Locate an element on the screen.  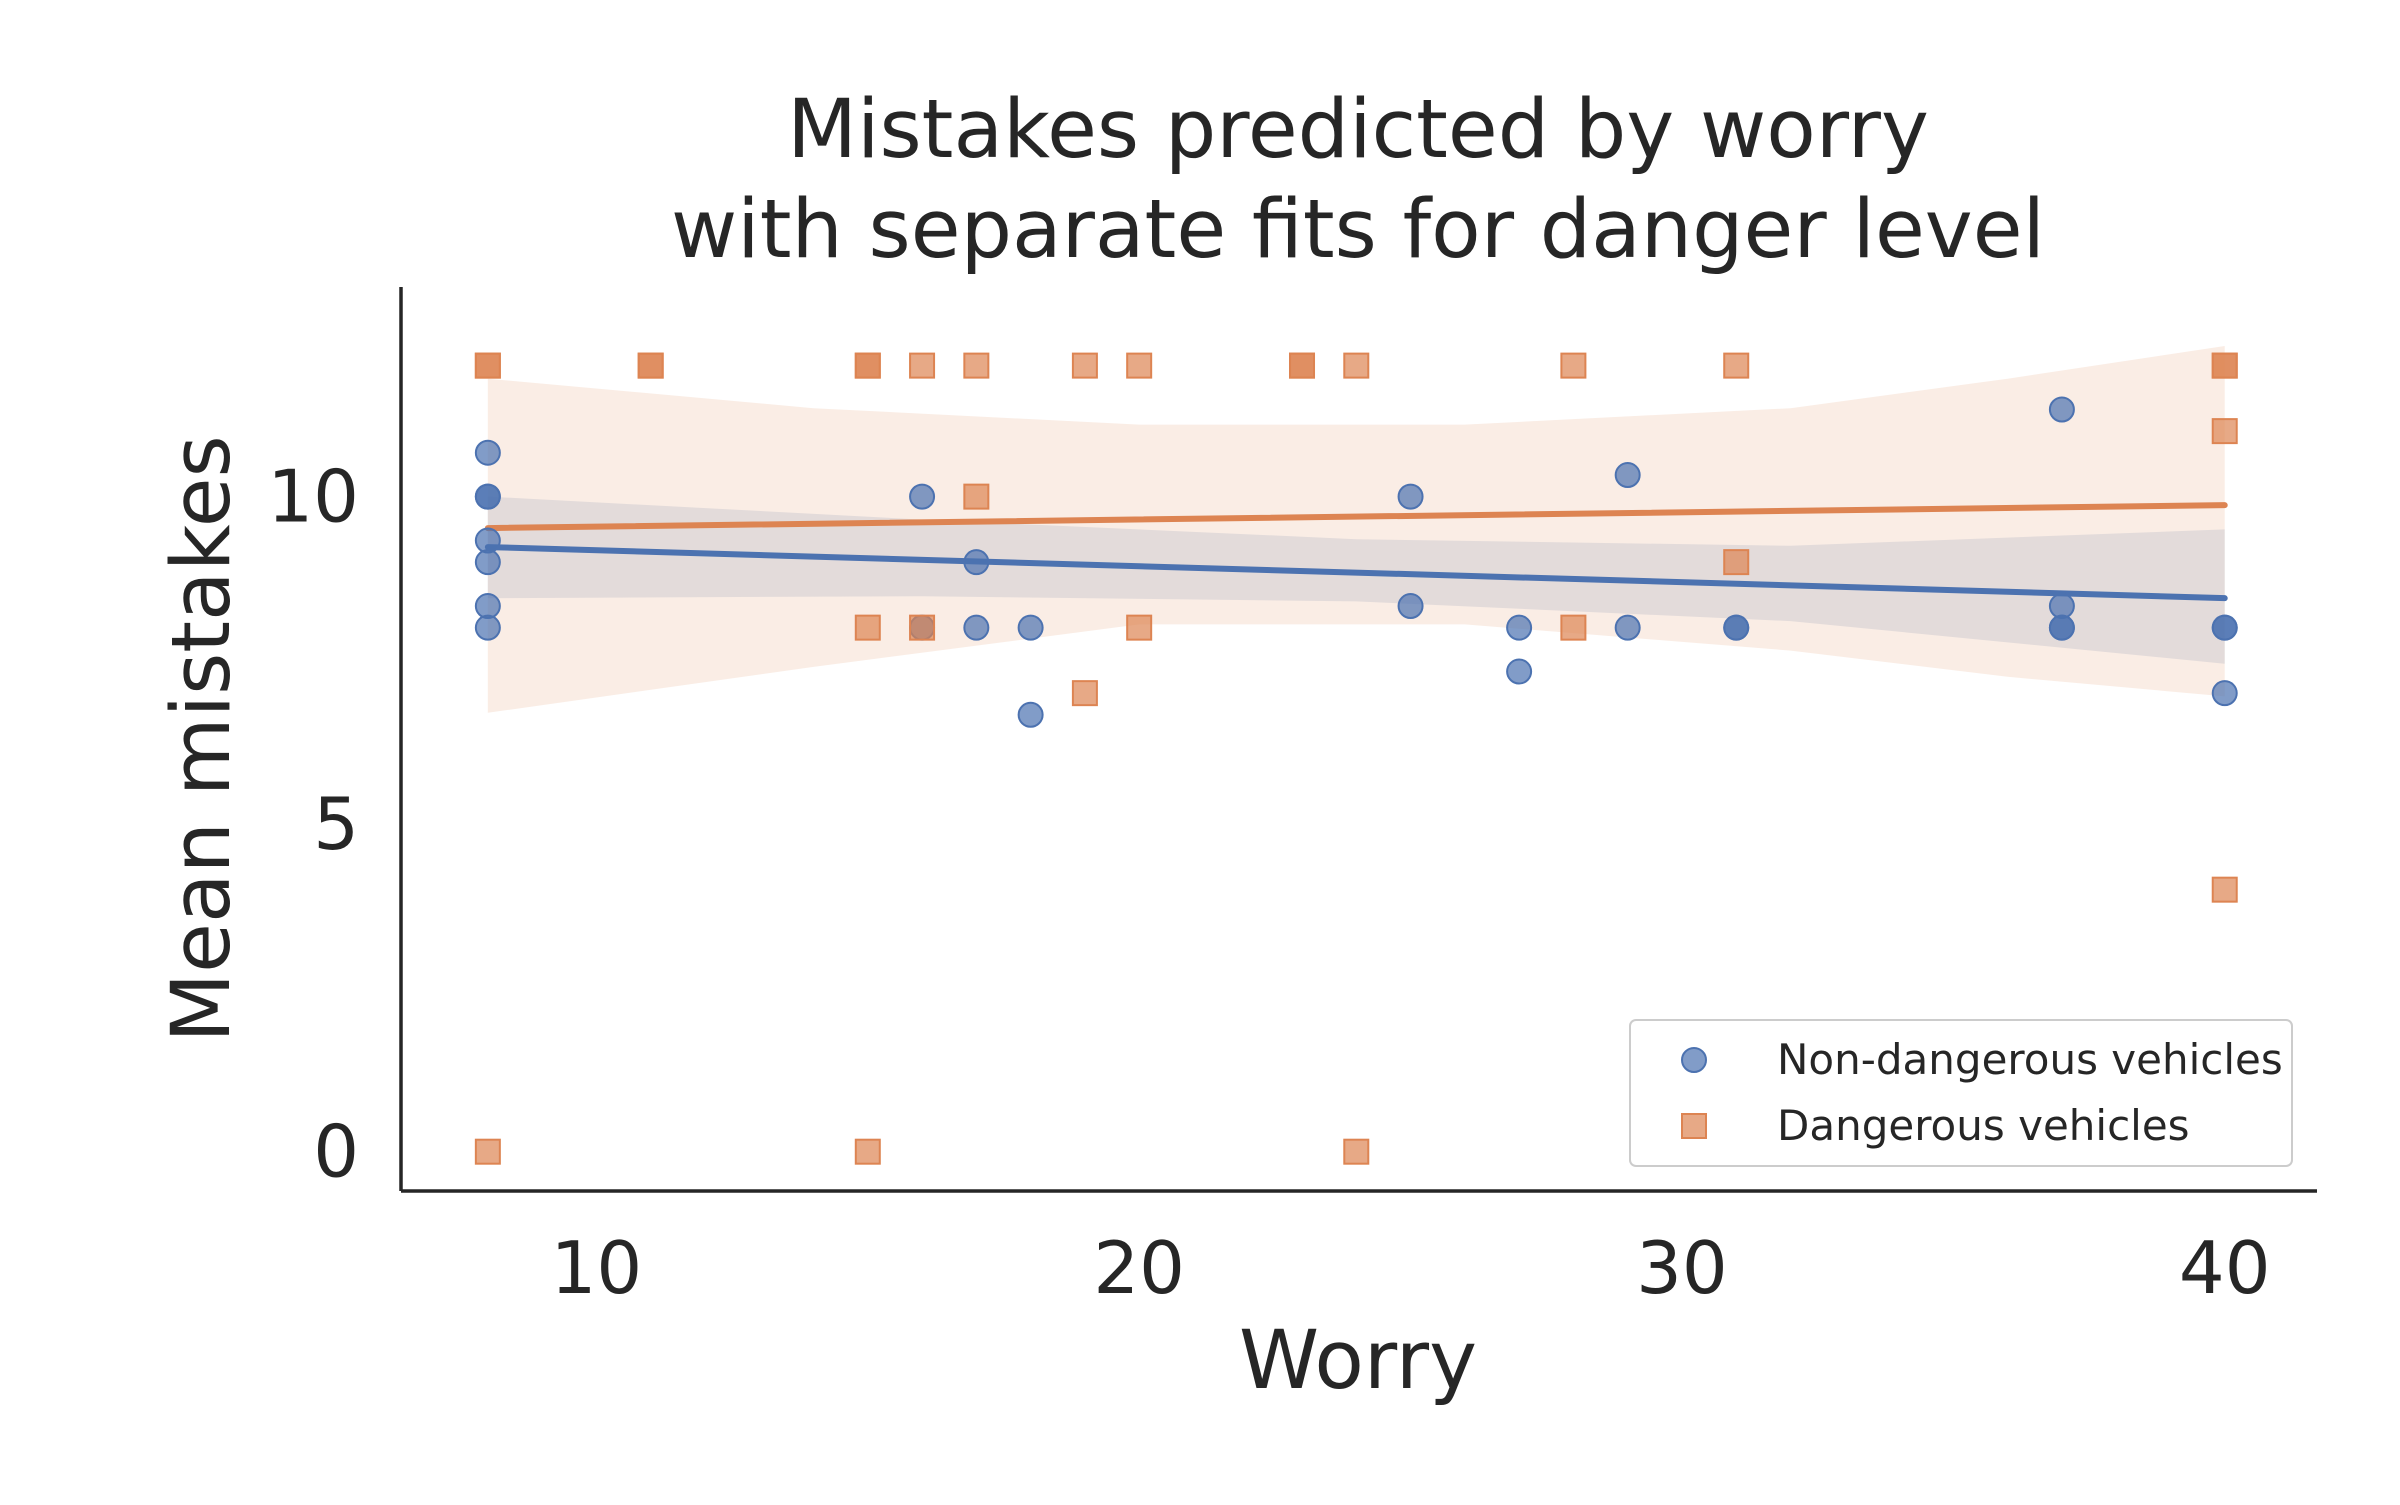
y-tick-labels: 0 5 10 is located at coordinates (313, 824).